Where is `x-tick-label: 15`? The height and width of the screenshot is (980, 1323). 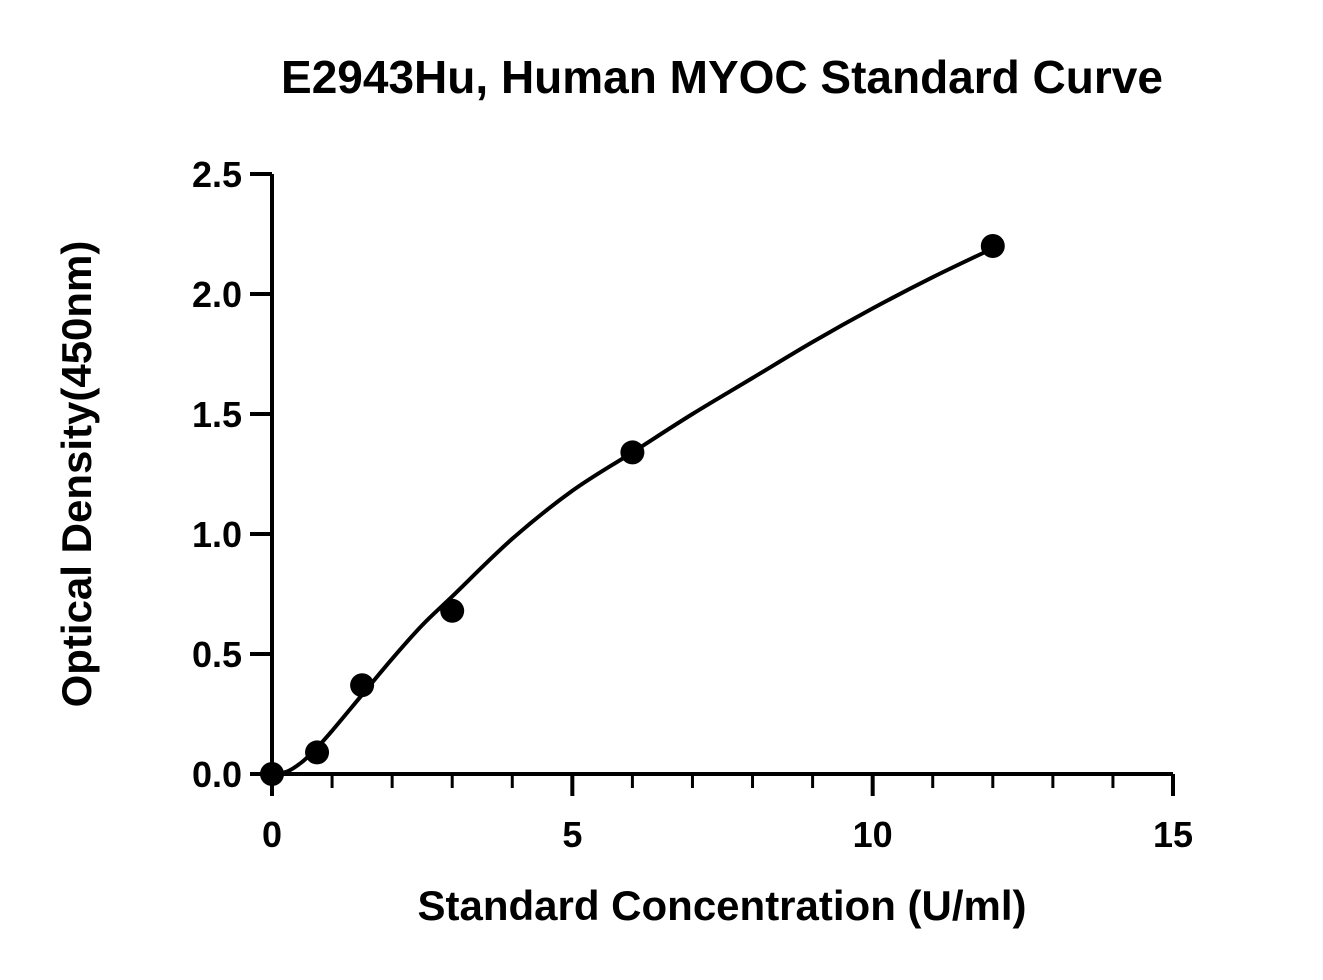
x-tick-label: 15 is located at coordinates (1173, 834).